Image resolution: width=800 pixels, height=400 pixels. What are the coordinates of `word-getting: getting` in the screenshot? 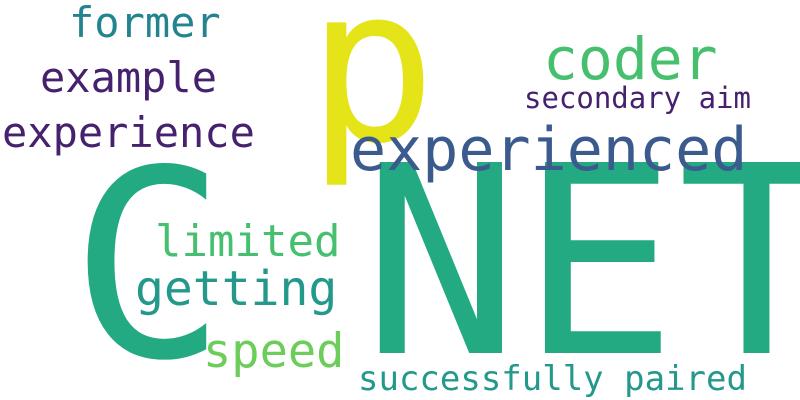 It's located at (236, 289).